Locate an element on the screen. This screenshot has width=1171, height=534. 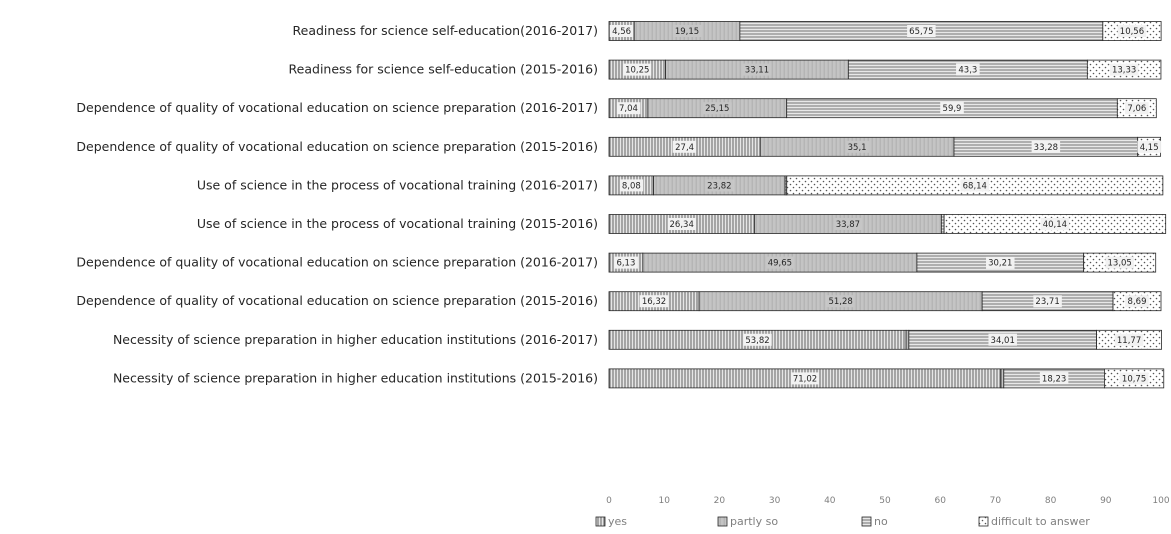
bar-segment-partly-so is located at coordinates (907, 339).